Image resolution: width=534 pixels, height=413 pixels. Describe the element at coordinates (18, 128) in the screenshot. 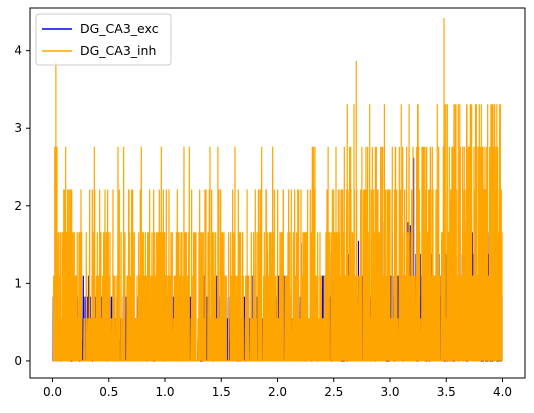

I see `y-tick-label: 3` at that location.